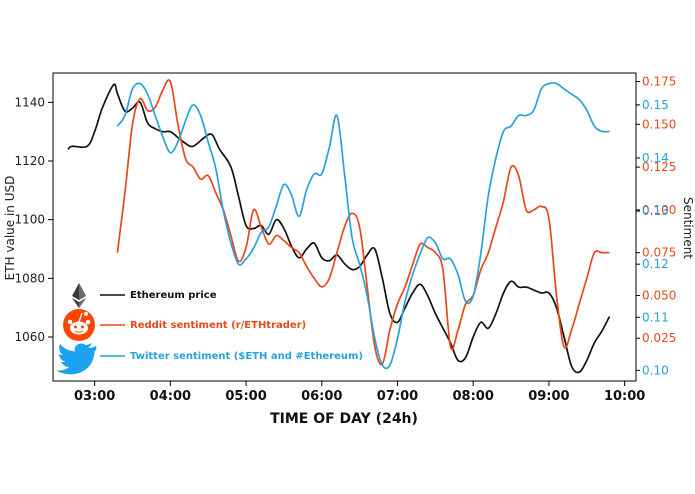  What do you see at coordinates (359, 392) in the screenshot?
I see `x-axis: 03:00 04:00 05:00 06:00 07:00 08:00 09:00 10:00` at bounding box center [359, 392].